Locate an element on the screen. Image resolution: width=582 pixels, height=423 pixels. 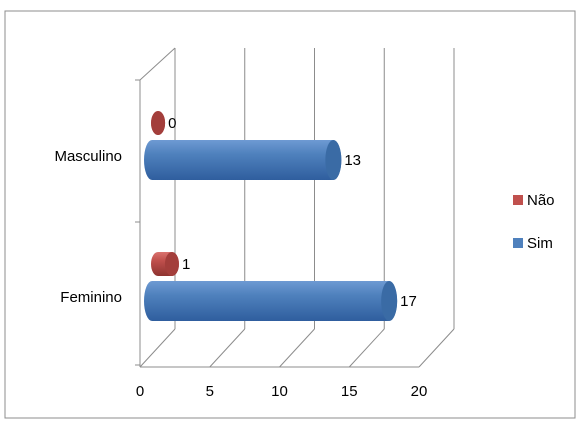
legend-swatch-nao is located at coordinates (518, 200).